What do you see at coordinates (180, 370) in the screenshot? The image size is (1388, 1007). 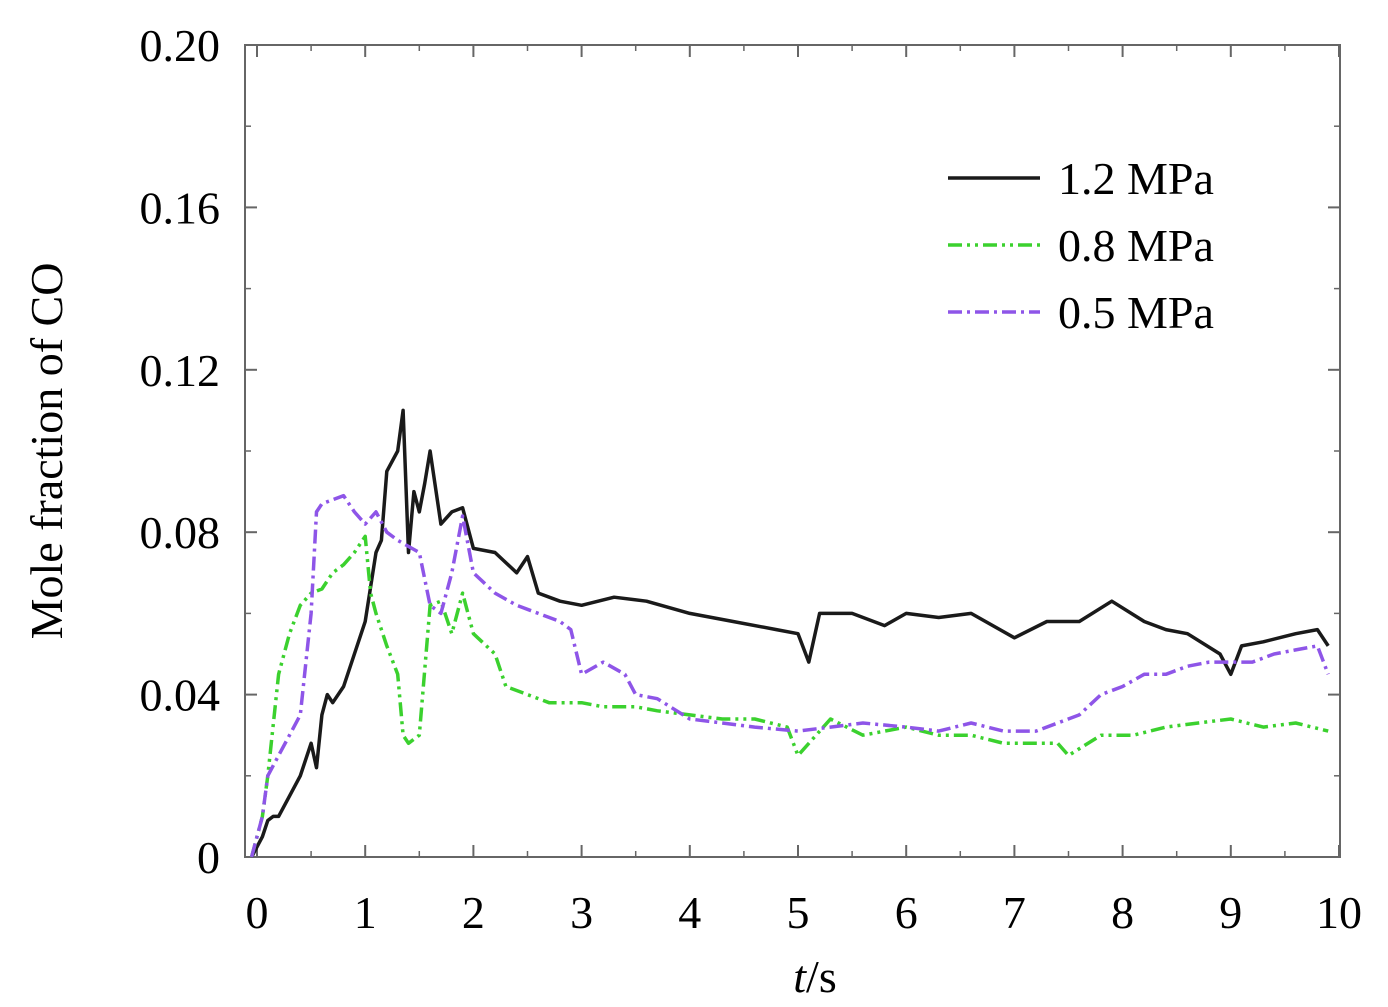 I see `y-tick-label-0.12: 0.12` at bounding box center [180, 370].